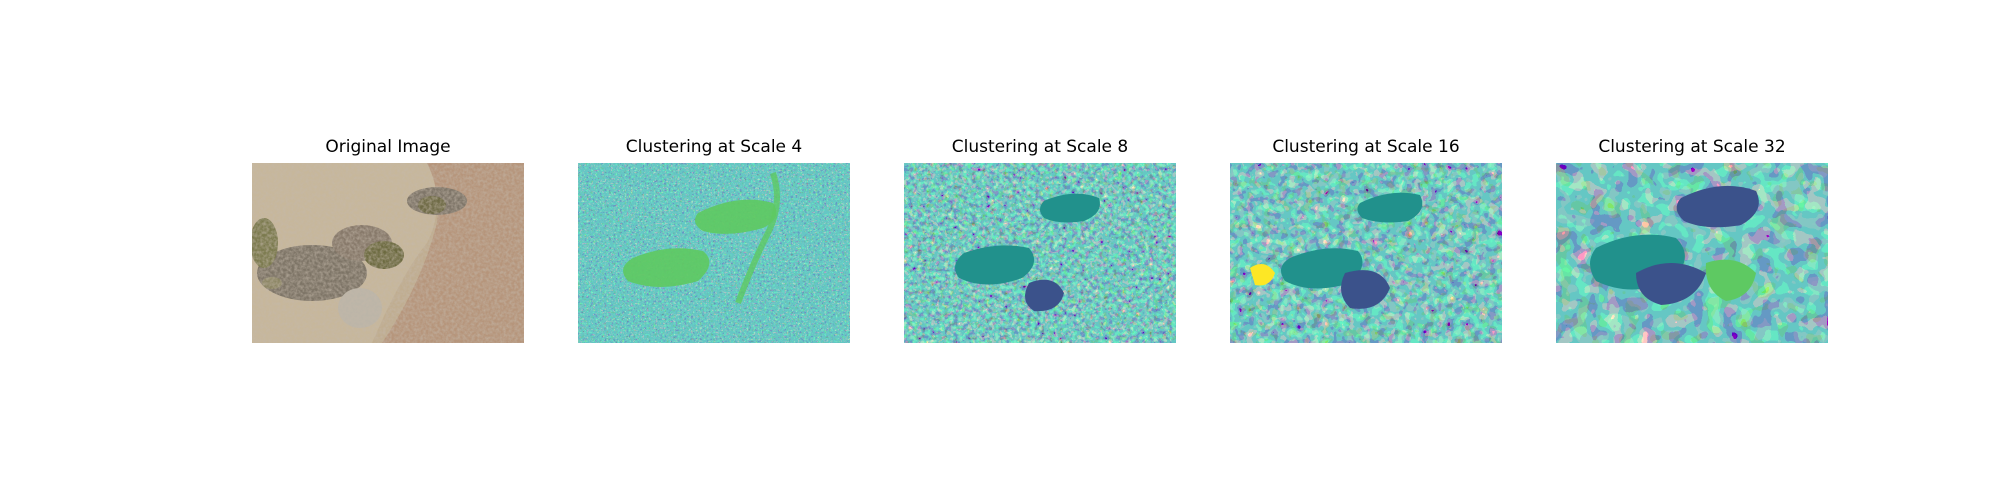 The image size is (2000, 500). Describe the element at coordinates (714, 147) in the screenshot. I see `panel-title: Clustering at Scale 4` at that location.